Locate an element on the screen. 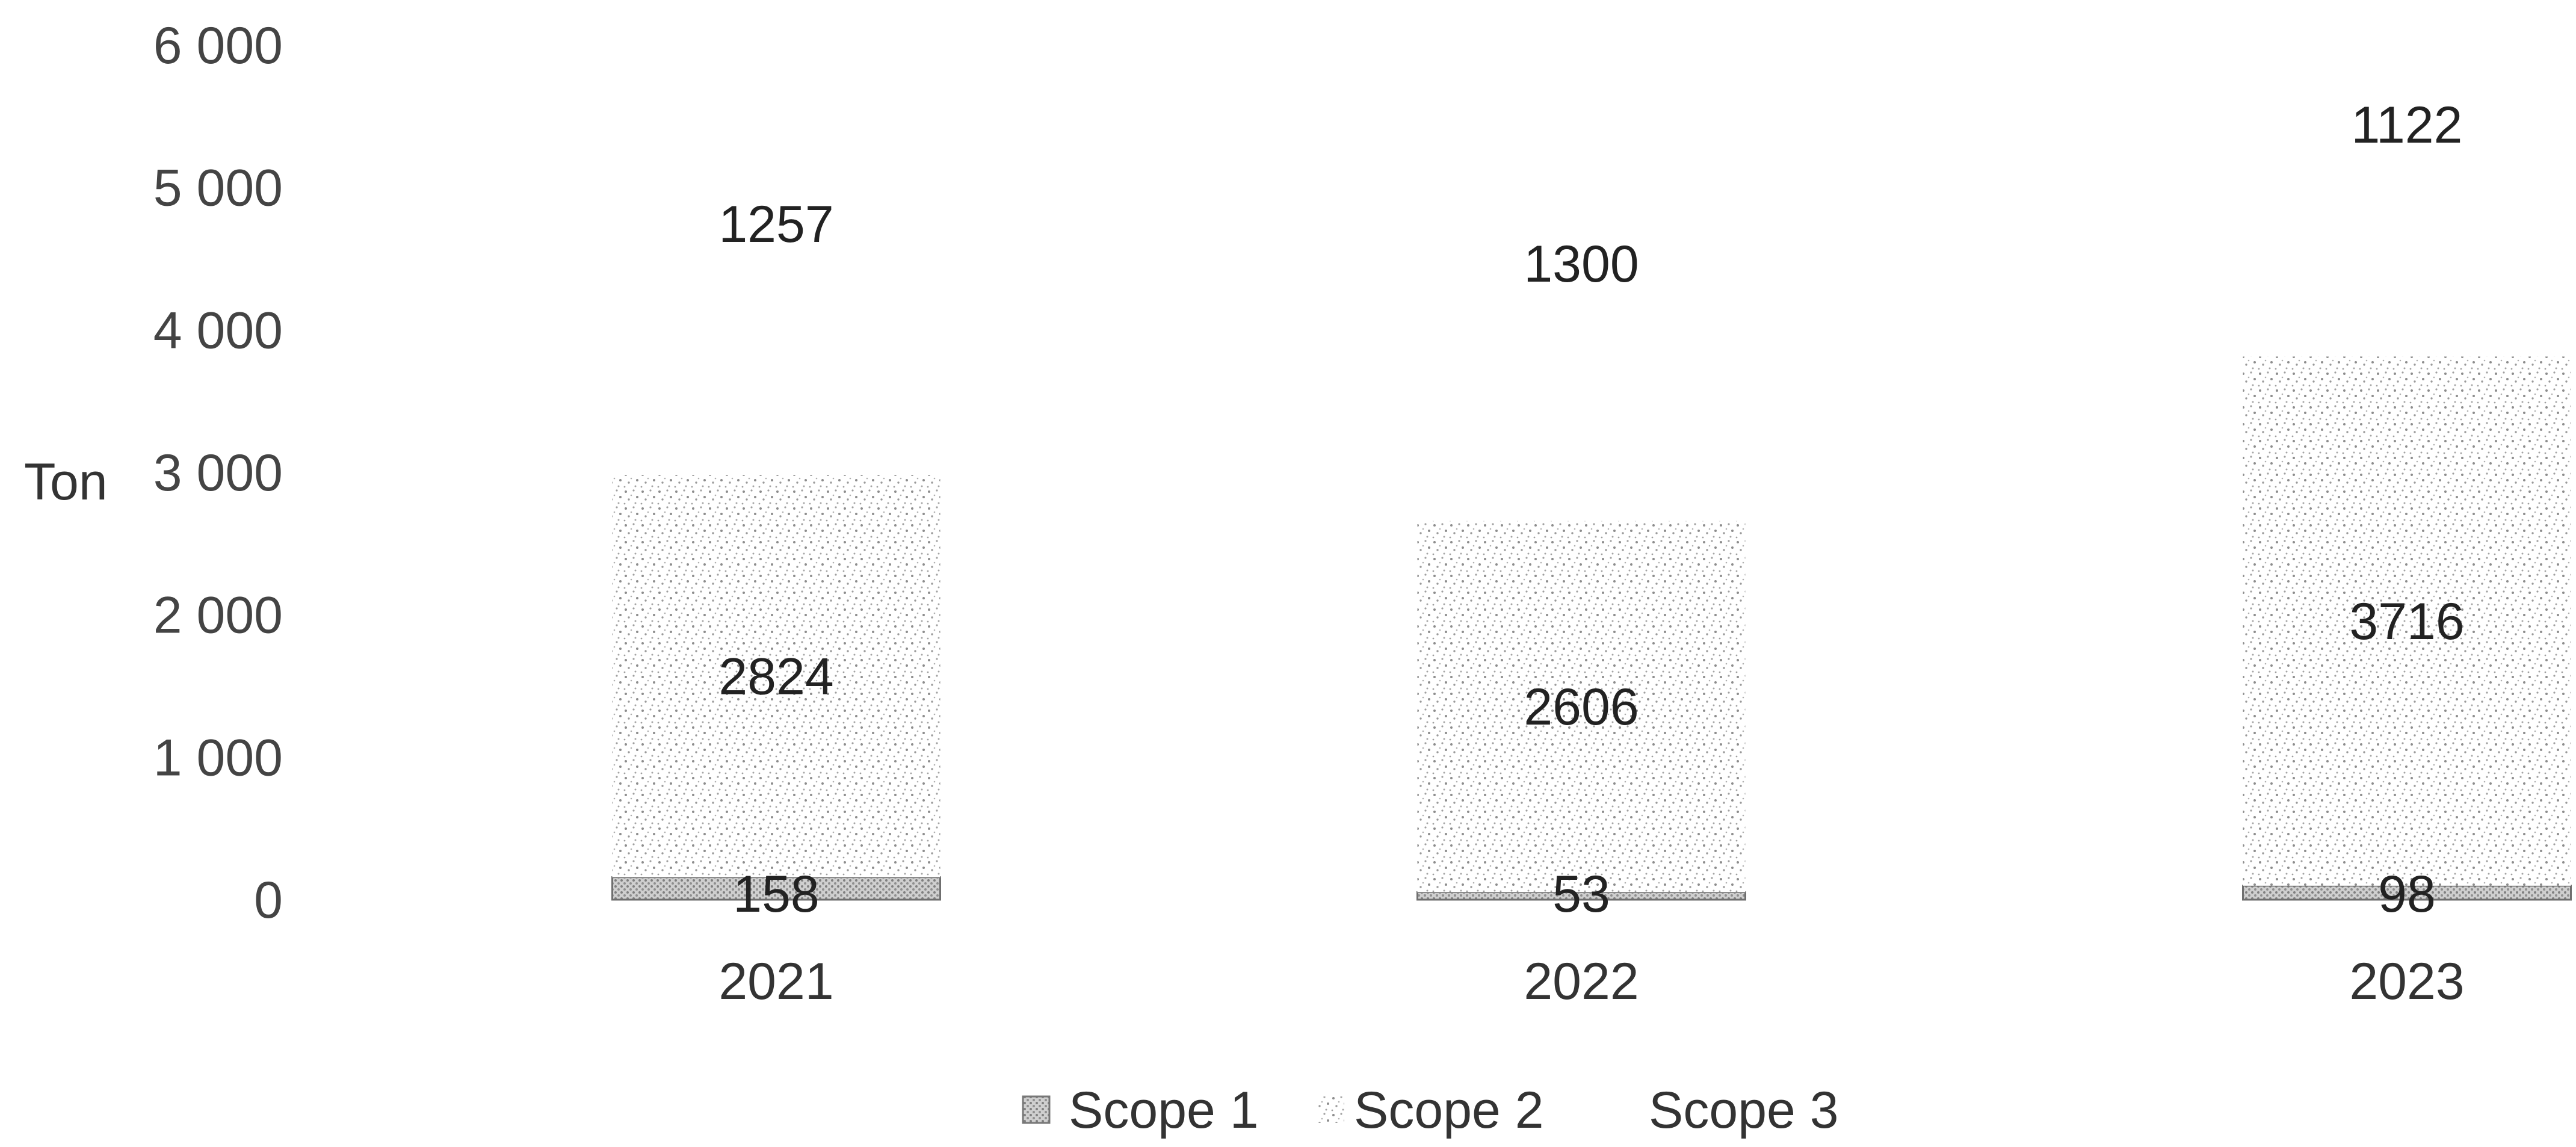 Image resolution: width=2576 pixels, height=1147 pixels. category-label-2023: 2023 is located at coordinates (2406, 981).